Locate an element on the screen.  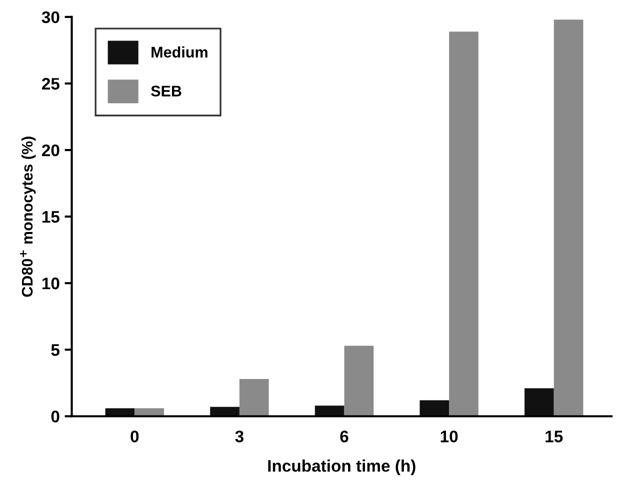
y-tick-label: 20 is located at coordinates (51, 150).